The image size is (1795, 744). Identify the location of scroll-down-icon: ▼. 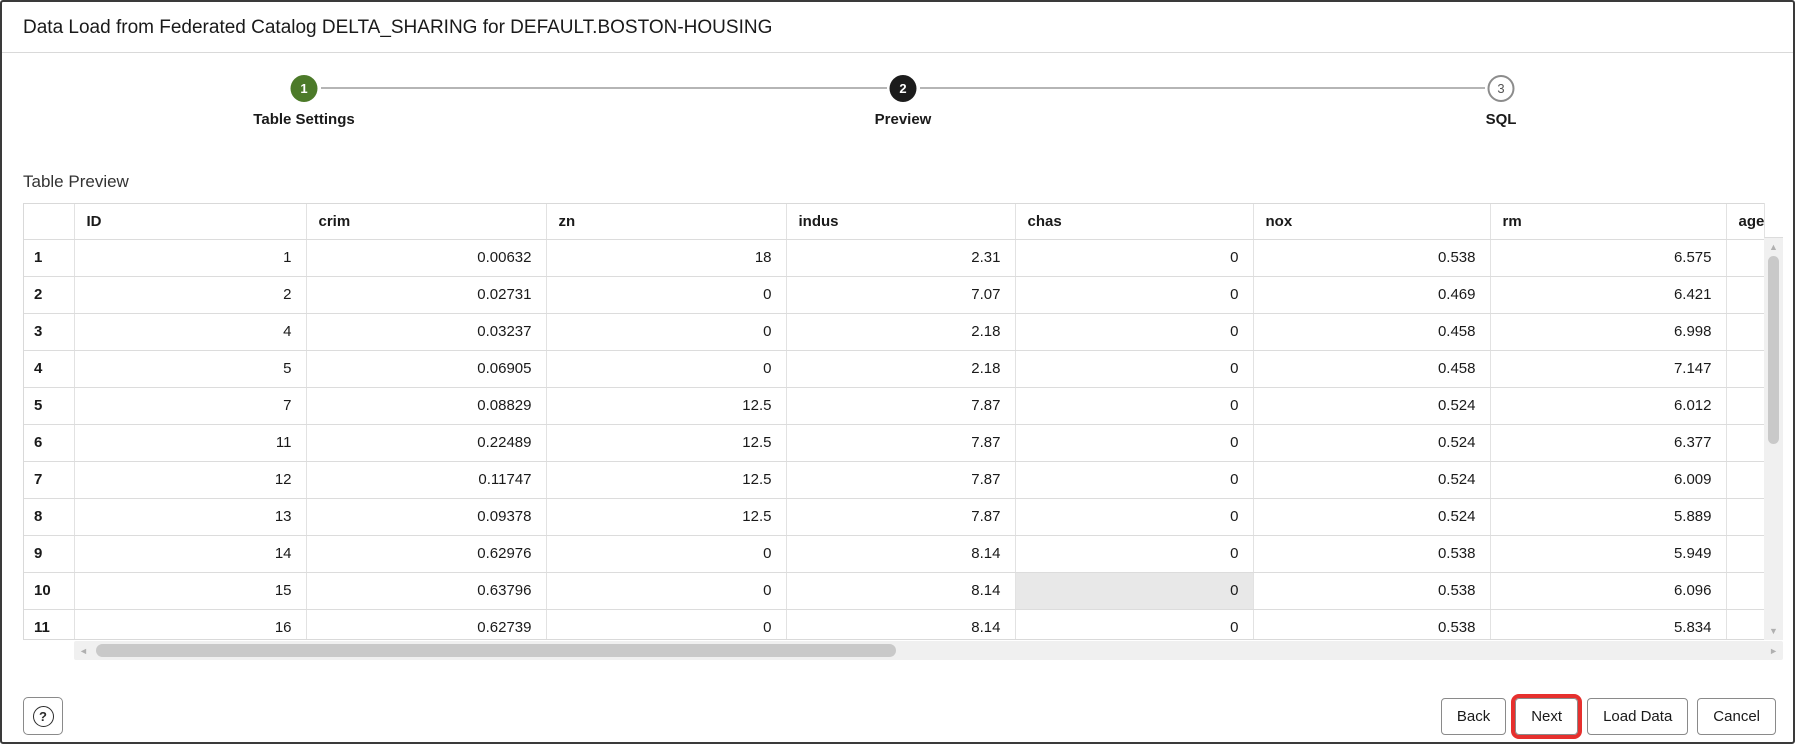
(1773, 631).